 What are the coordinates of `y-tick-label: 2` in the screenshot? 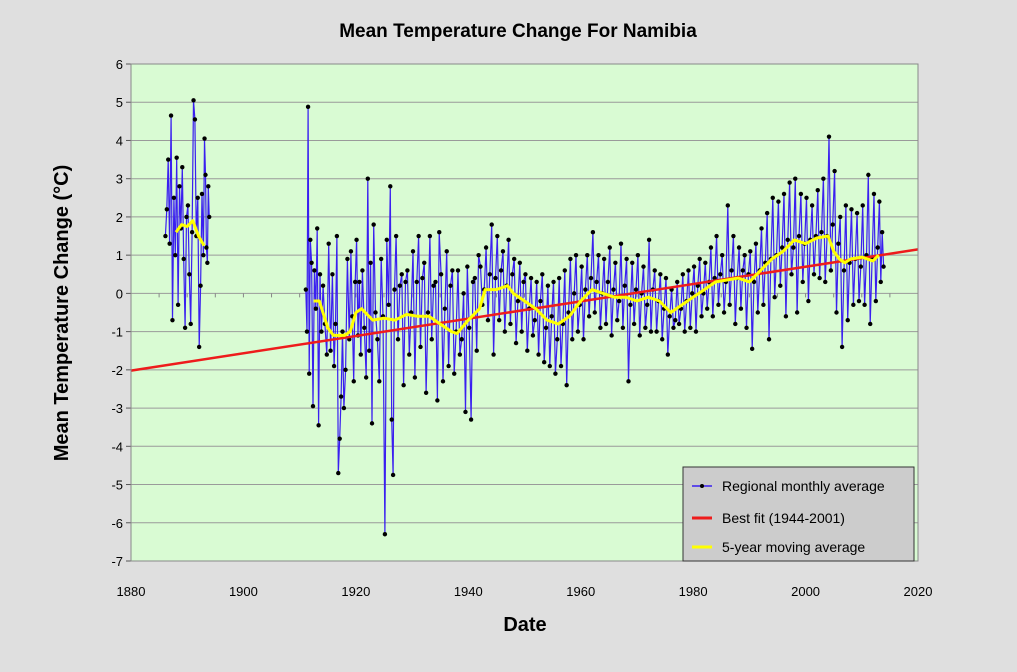 It's located at (119, 217).